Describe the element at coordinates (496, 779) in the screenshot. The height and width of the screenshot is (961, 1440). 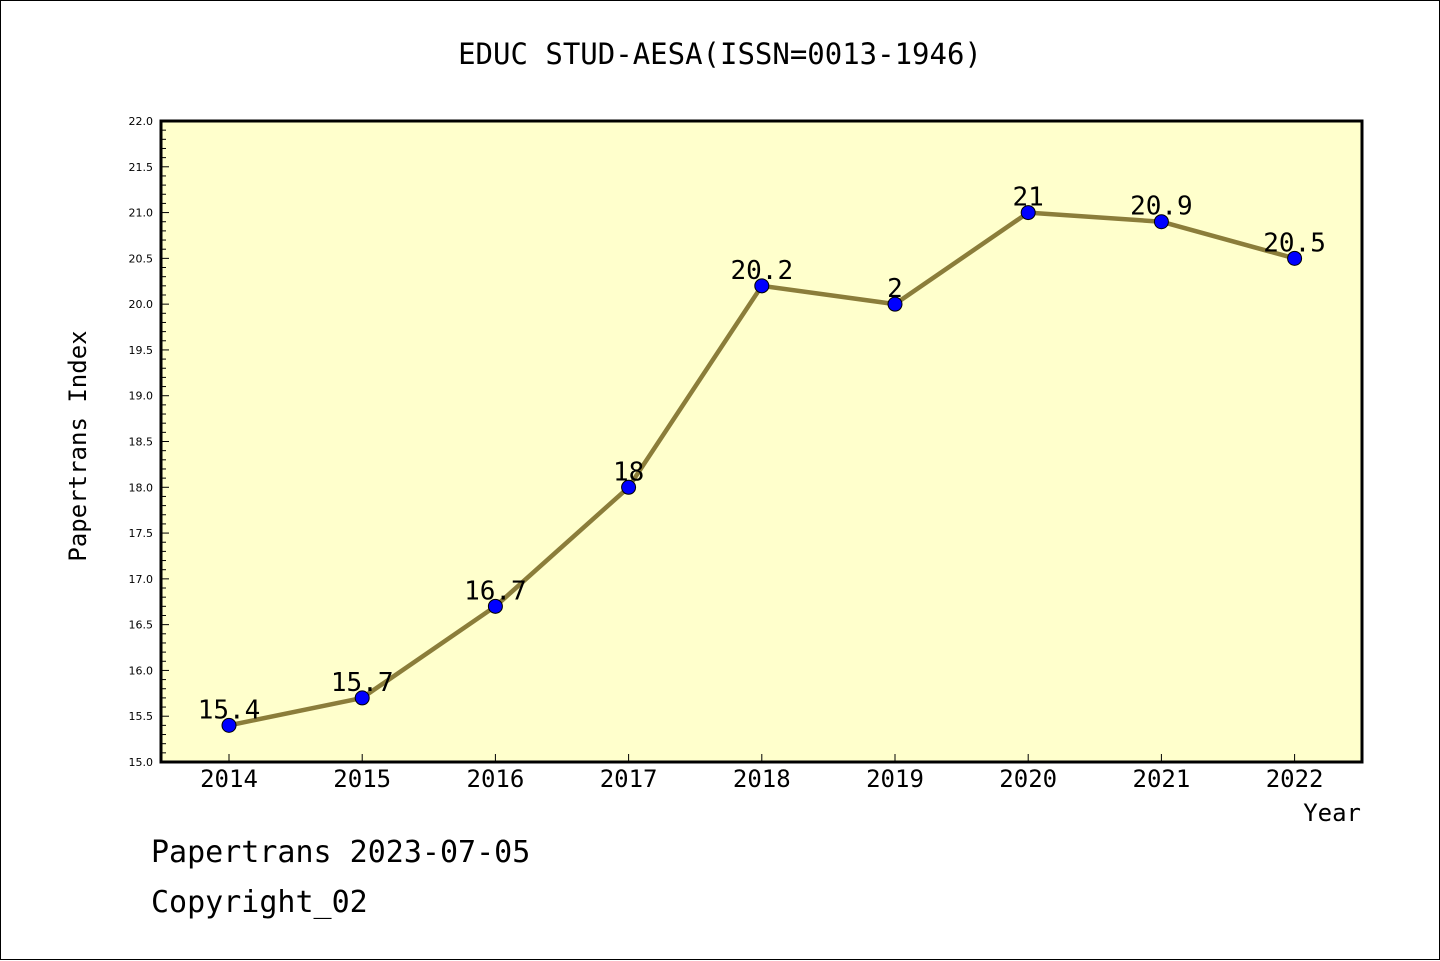
I see `x-tick-label: 2016` at that location.